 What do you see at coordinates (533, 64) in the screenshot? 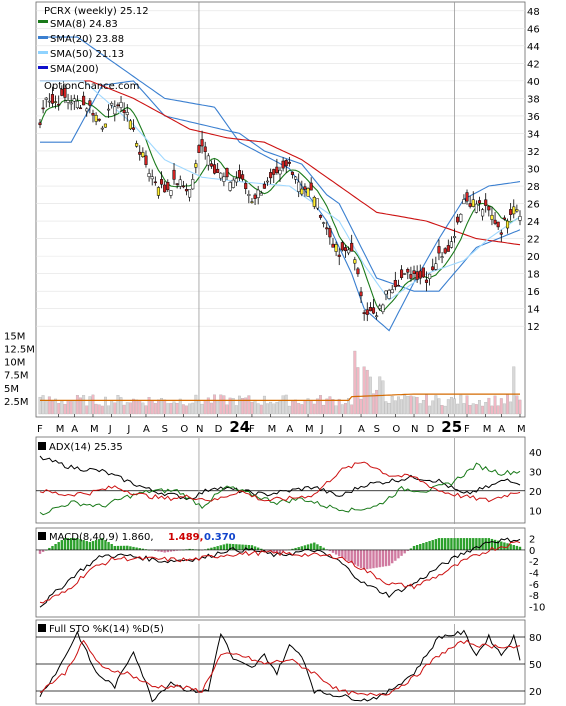
I see `price-tick-3: 42` at bounding box center [533, 64].